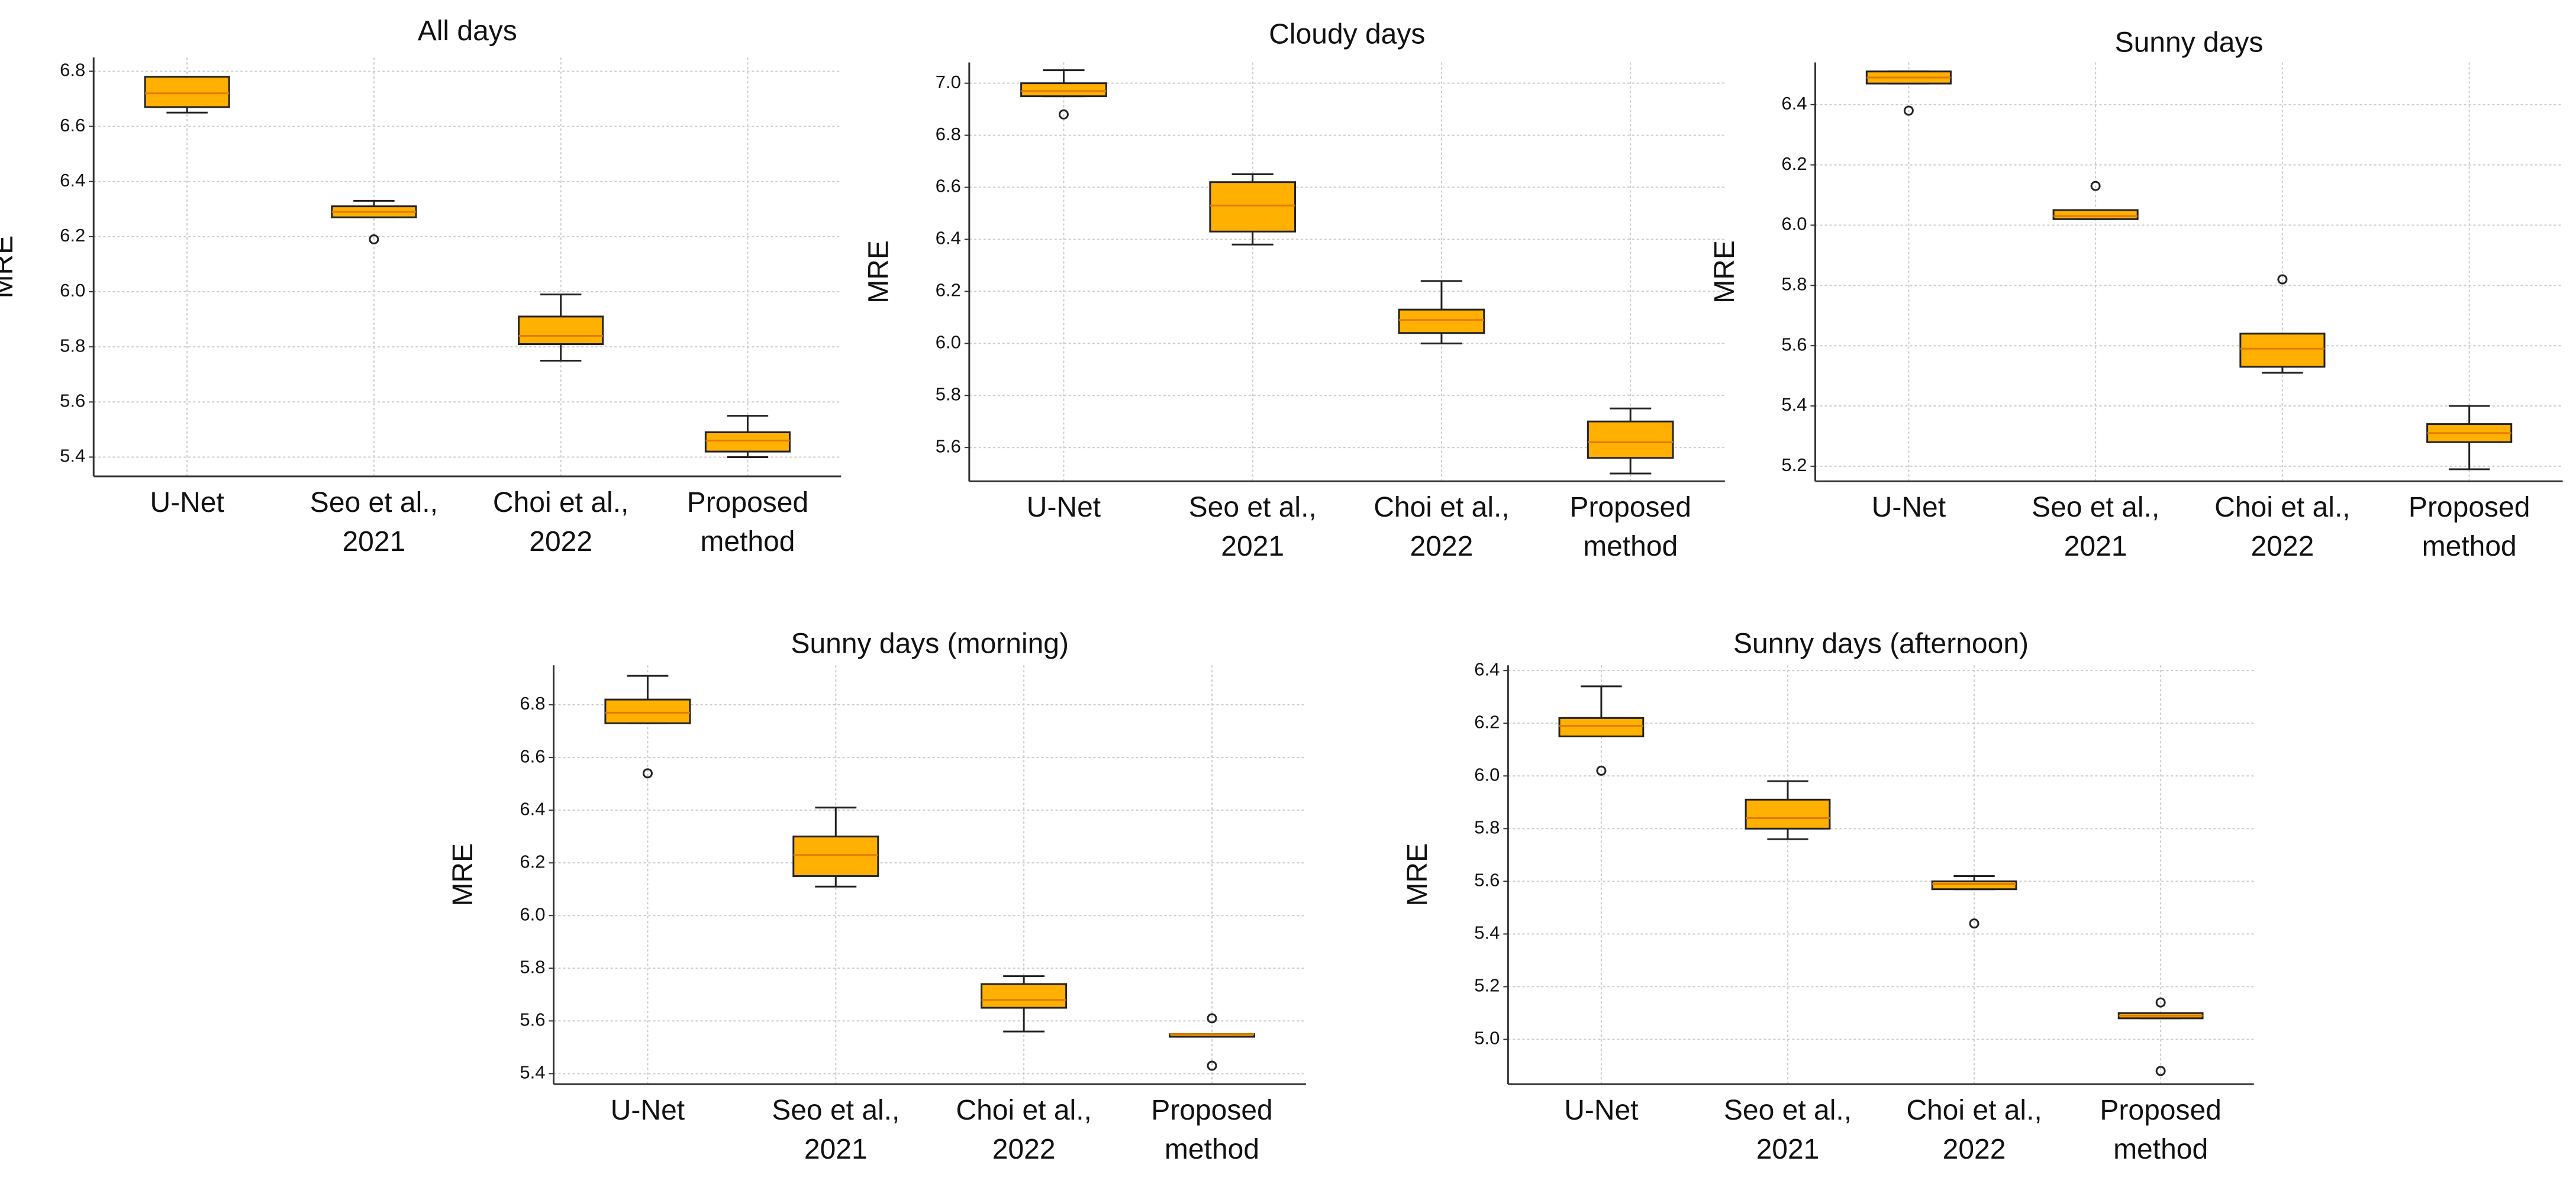 This screenshot has width=2576, height=1190. Describe the element at coordinates (1347, 34) in the screenshot. I see `chart-title: Cloudy days` at that location.